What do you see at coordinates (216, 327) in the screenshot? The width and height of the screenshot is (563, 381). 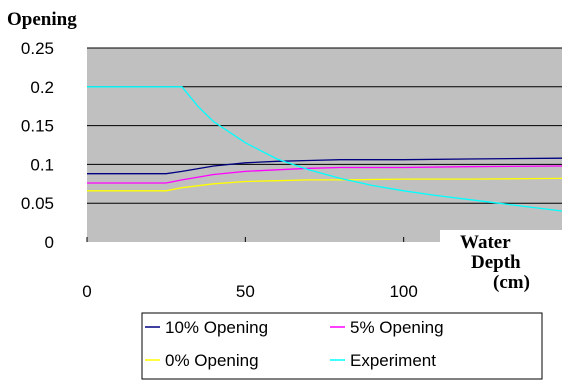 I see `legend-label: 10% Opening` at bounding box center [216, 327].